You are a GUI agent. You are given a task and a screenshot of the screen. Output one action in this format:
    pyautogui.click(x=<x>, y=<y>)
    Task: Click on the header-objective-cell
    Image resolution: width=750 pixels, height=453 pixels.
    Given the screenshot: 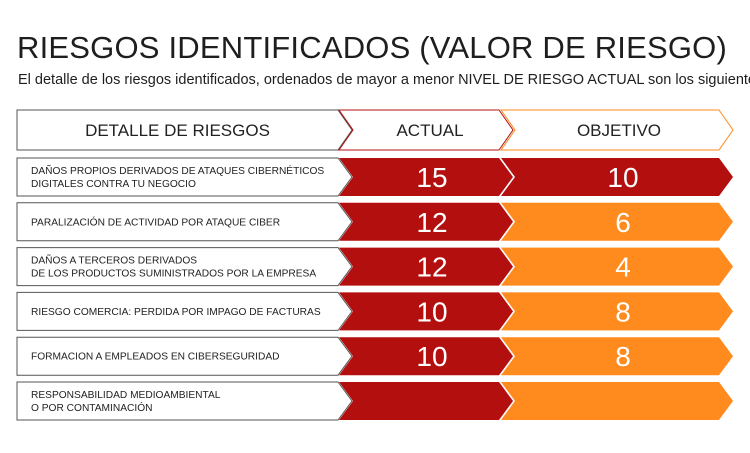 What is the action you would take?
    pyautogui.click(x=617, y=130)
    